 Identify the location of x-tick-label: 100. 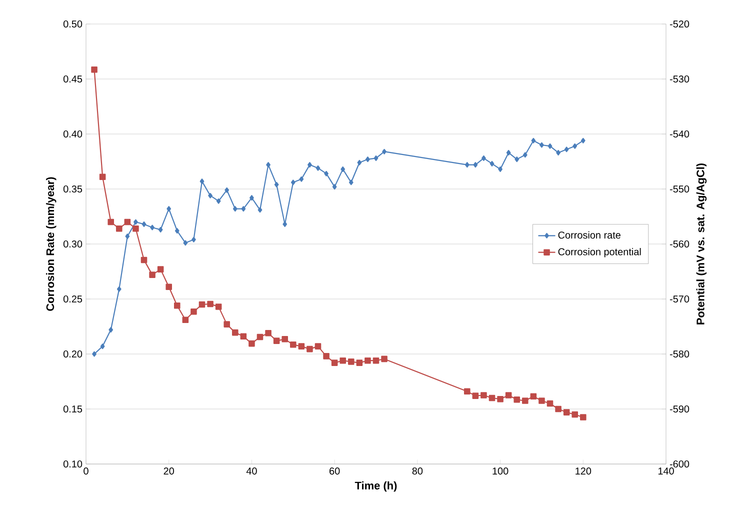
(500, 471).